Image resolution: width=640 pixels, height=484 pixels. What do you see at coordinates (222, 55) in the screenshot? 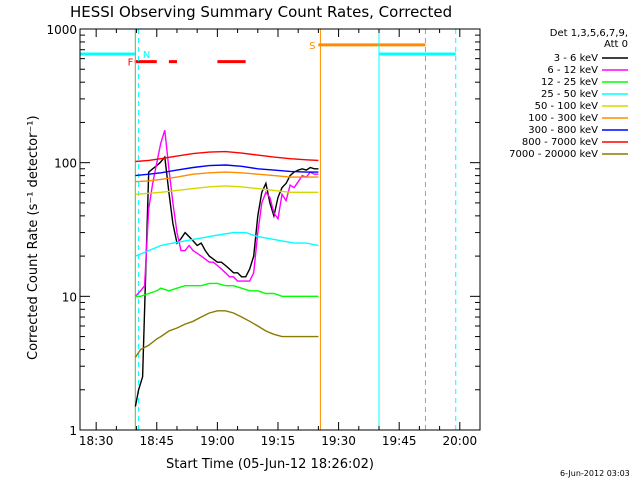
I see `flag-labels: FN S` at bounding box center [222, 55].